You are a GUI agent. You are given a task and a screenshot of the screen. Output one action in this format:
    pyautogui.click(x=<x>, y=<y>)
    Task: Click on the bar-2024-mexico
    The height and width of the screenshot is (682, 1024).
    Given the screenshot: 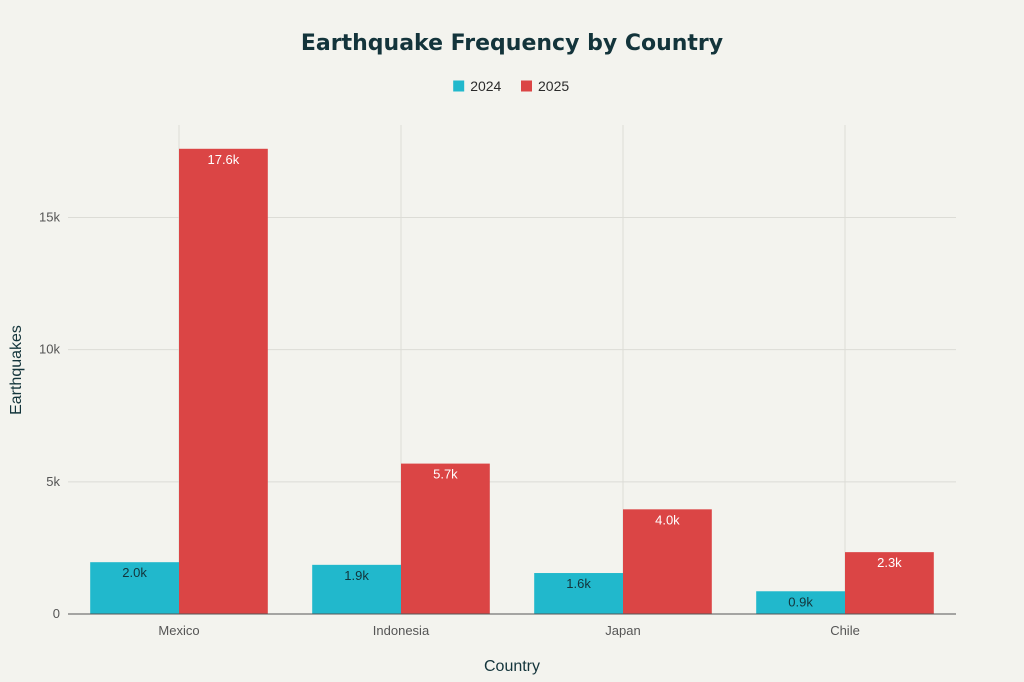 What is the action you would take?
    pyautogui.click(x=134, y=588)
    